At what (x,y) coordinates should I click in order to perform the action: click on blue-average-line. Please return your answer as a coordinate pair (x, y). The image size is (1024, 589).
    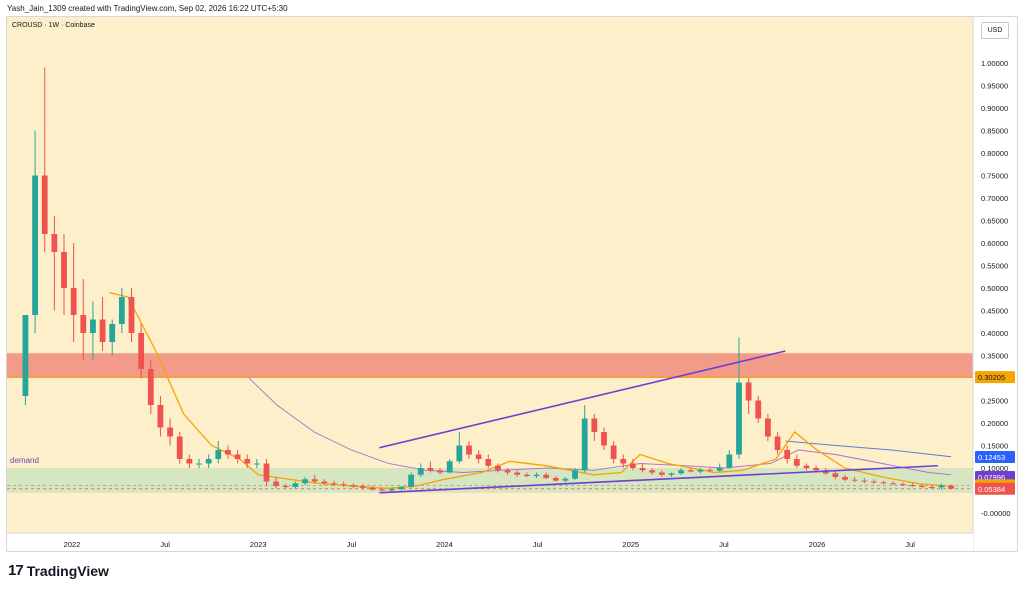
    Looking at the image, I should click on (868, 449).